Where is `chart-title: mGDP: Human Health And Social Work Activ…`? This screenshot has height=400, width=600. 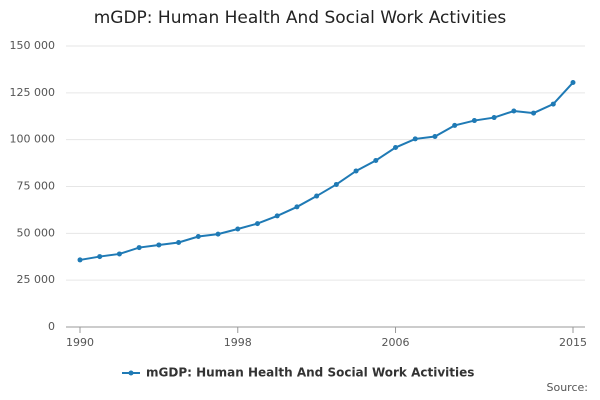 chart-title: mGDP: Human Health And Social Work Activ… is located at coordinates (300, 18).